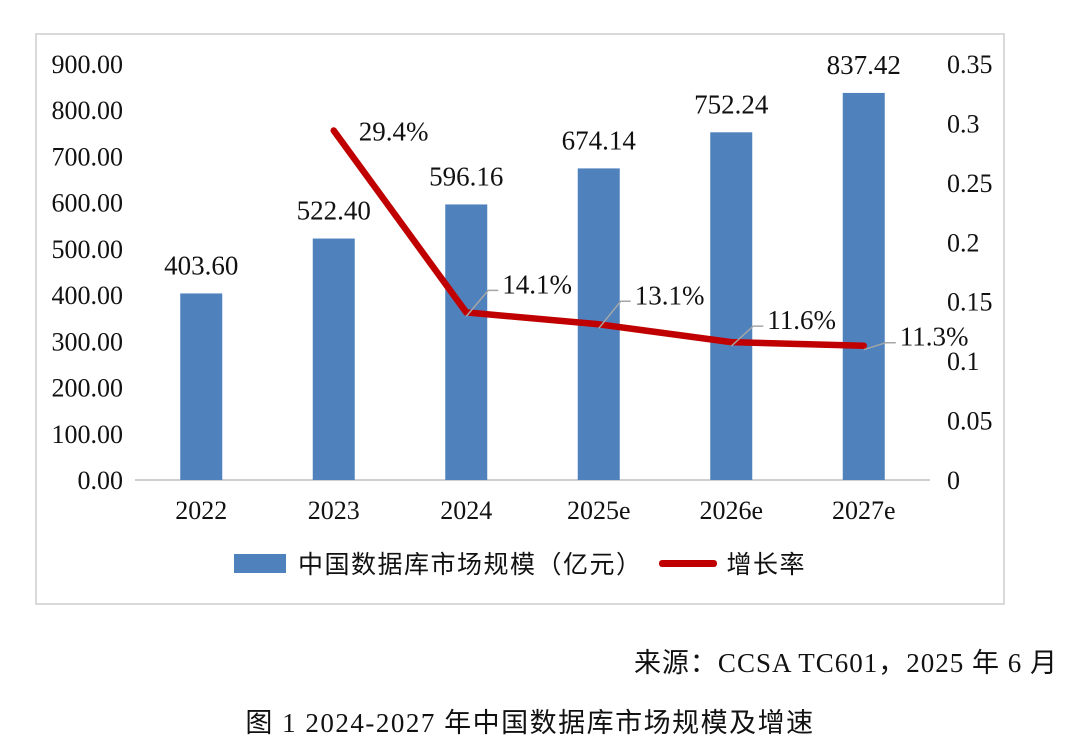  Describe the element at coordinates (864, 510) in the screenshot. I see `x-axis-label: 2027e` at that location.